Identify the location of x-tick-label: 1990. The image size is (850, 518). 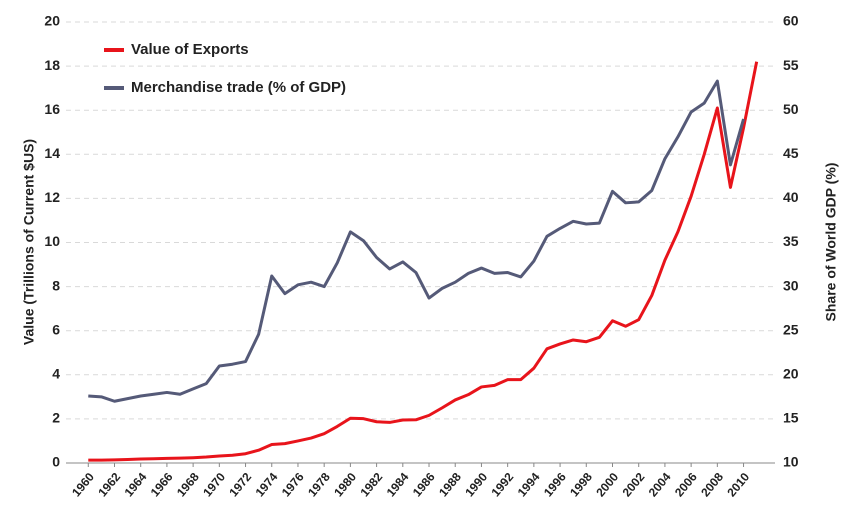
(476, 485).